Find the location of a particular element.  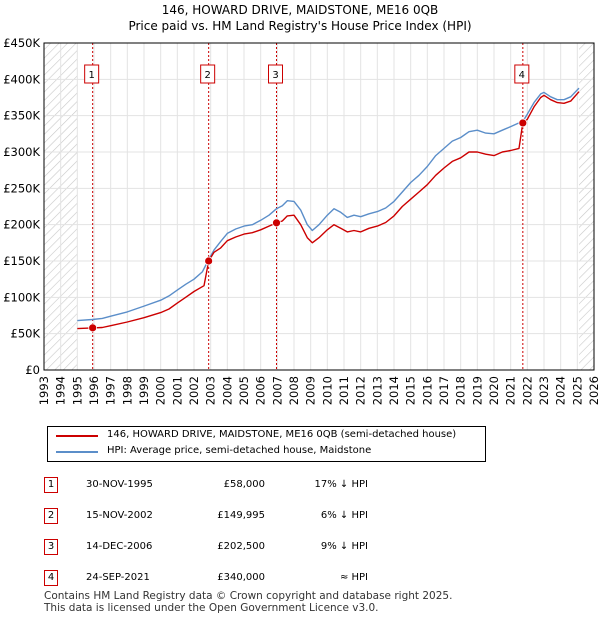

y-tick-label: £100K is located at coordinates (21, 297).